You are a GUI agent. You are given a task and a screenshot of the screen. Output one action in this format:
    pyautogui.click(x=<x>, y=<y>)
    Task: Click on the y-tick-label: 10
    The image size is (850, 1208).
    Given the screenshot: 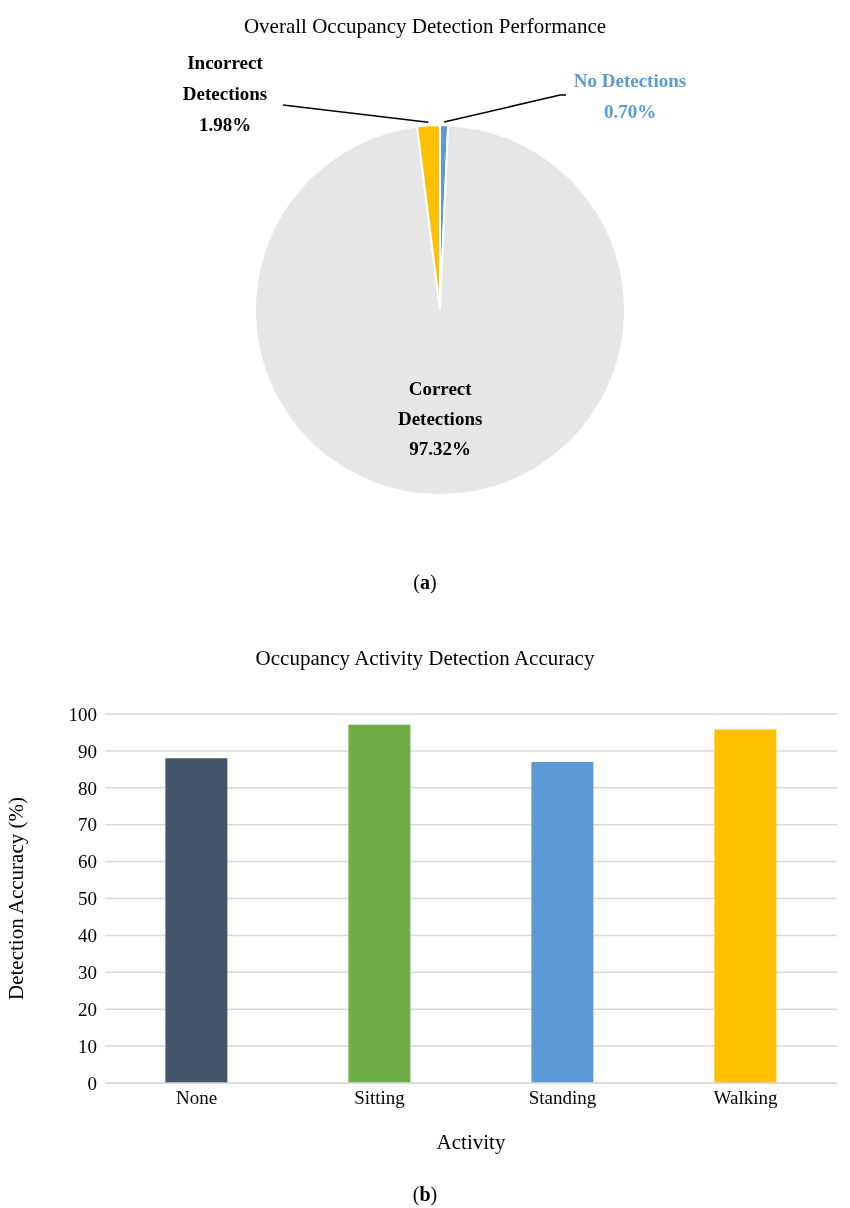 What is the action you would take?
    pyautogui.click(x=87, y=1046)
    